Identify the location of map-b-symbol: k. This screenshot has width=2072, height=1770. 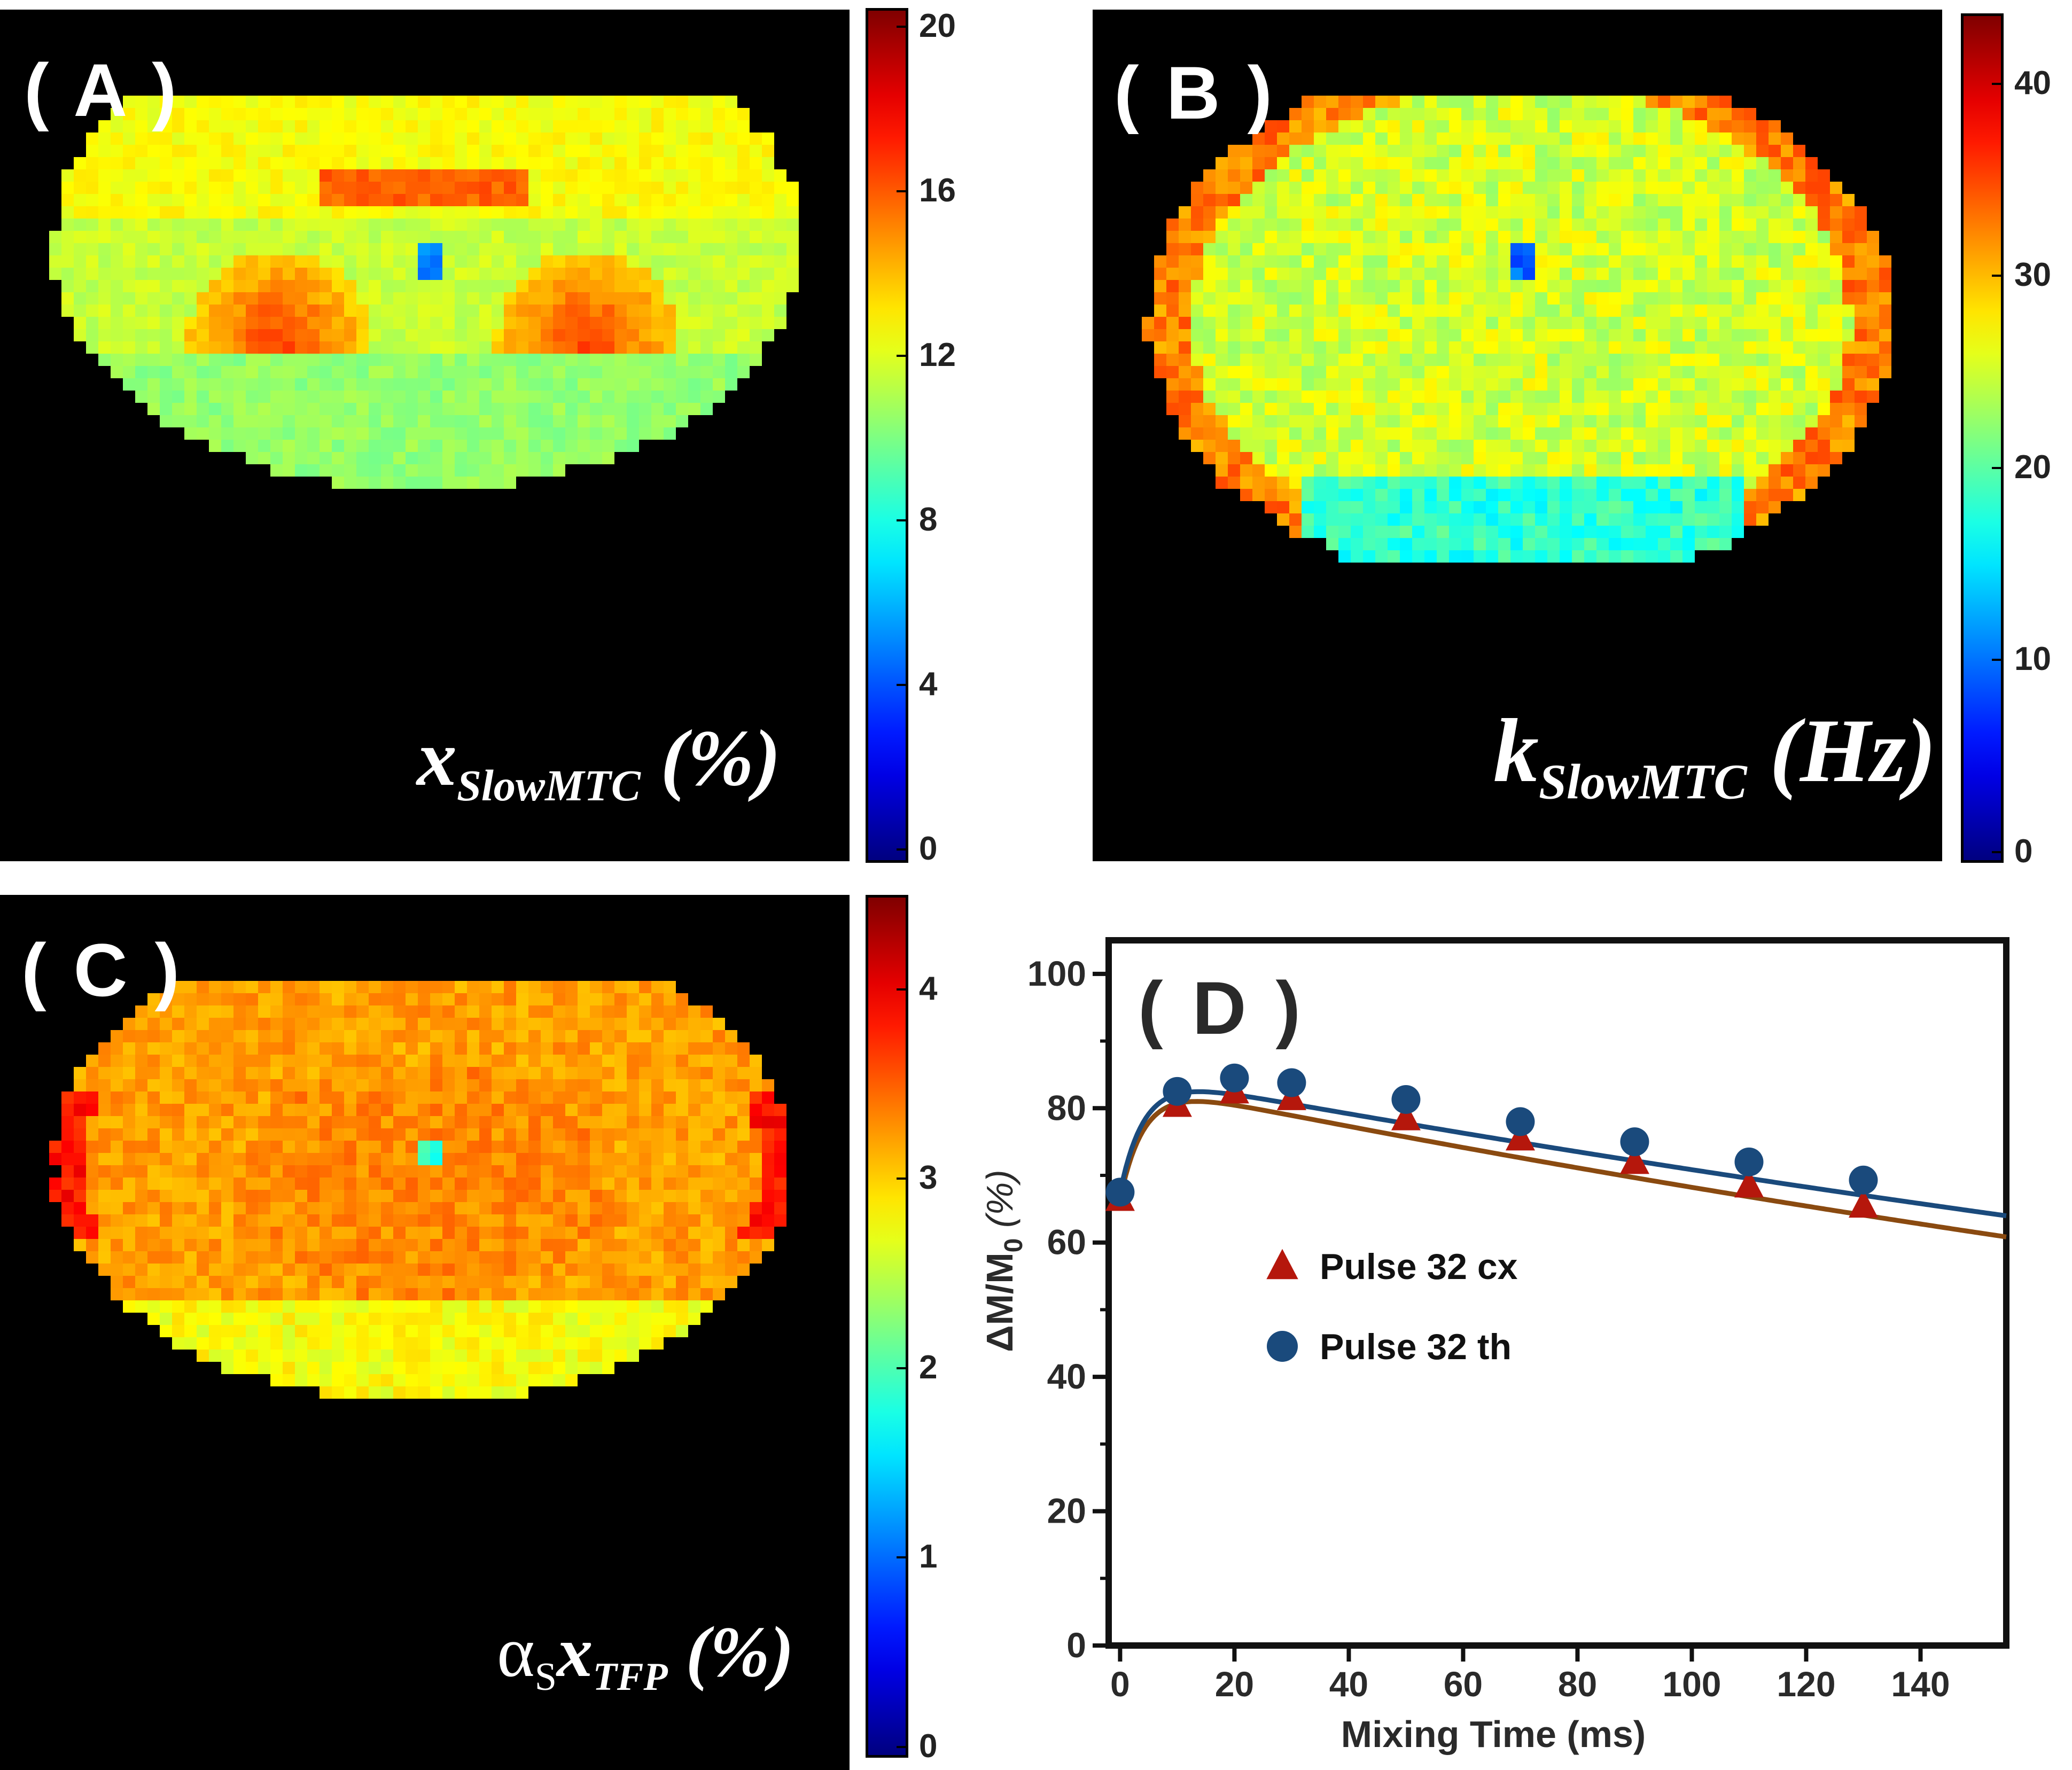
(1516, 750).